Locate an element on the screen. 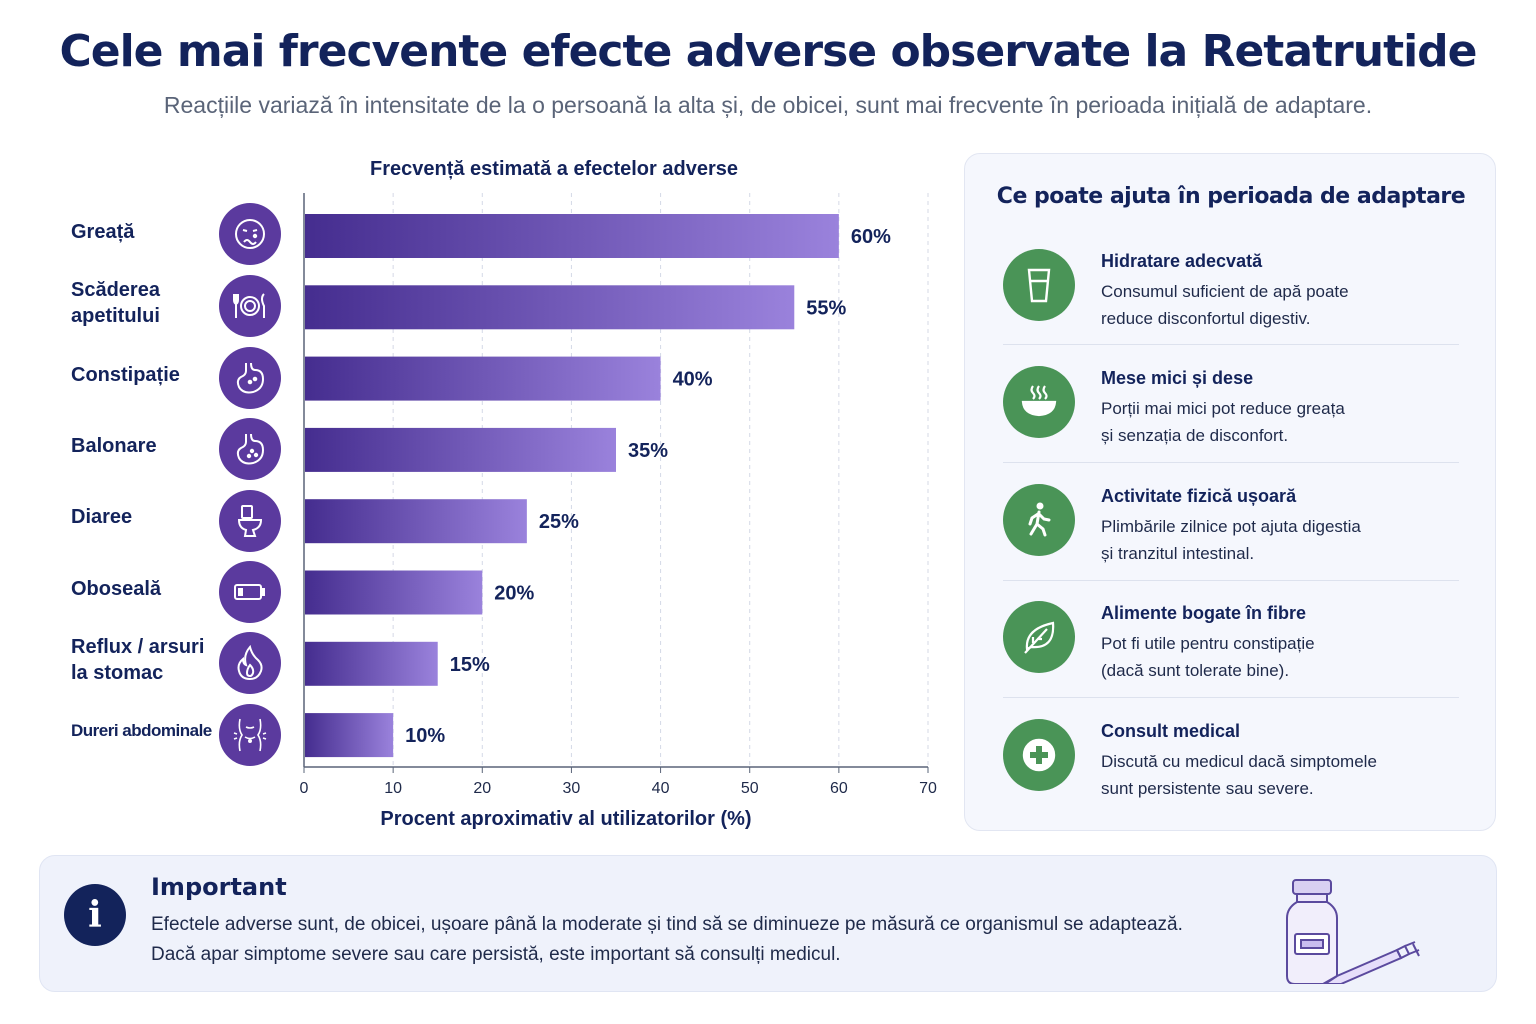 The image size is (1536, 1024). value-label: 55% is located at coordinates (826, 308).